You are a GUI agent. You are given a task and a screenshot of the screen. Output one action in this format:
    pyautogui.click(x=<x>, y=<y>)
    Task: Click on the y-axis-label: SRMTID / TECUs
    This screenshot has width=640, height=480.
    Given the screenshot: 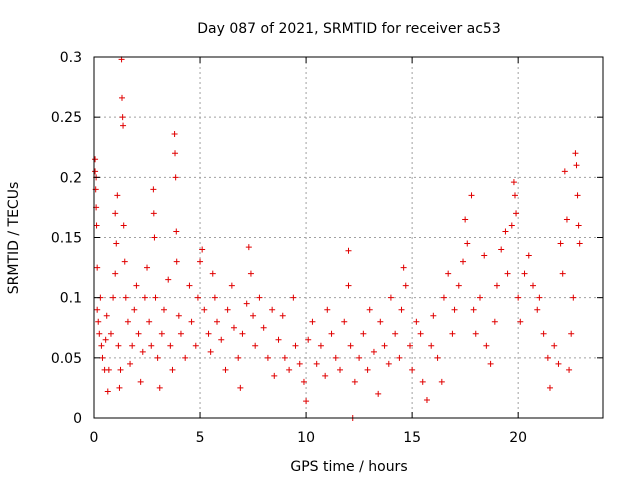 What is the action you would take?
    pyautogui.click(x=14, y=238)
    